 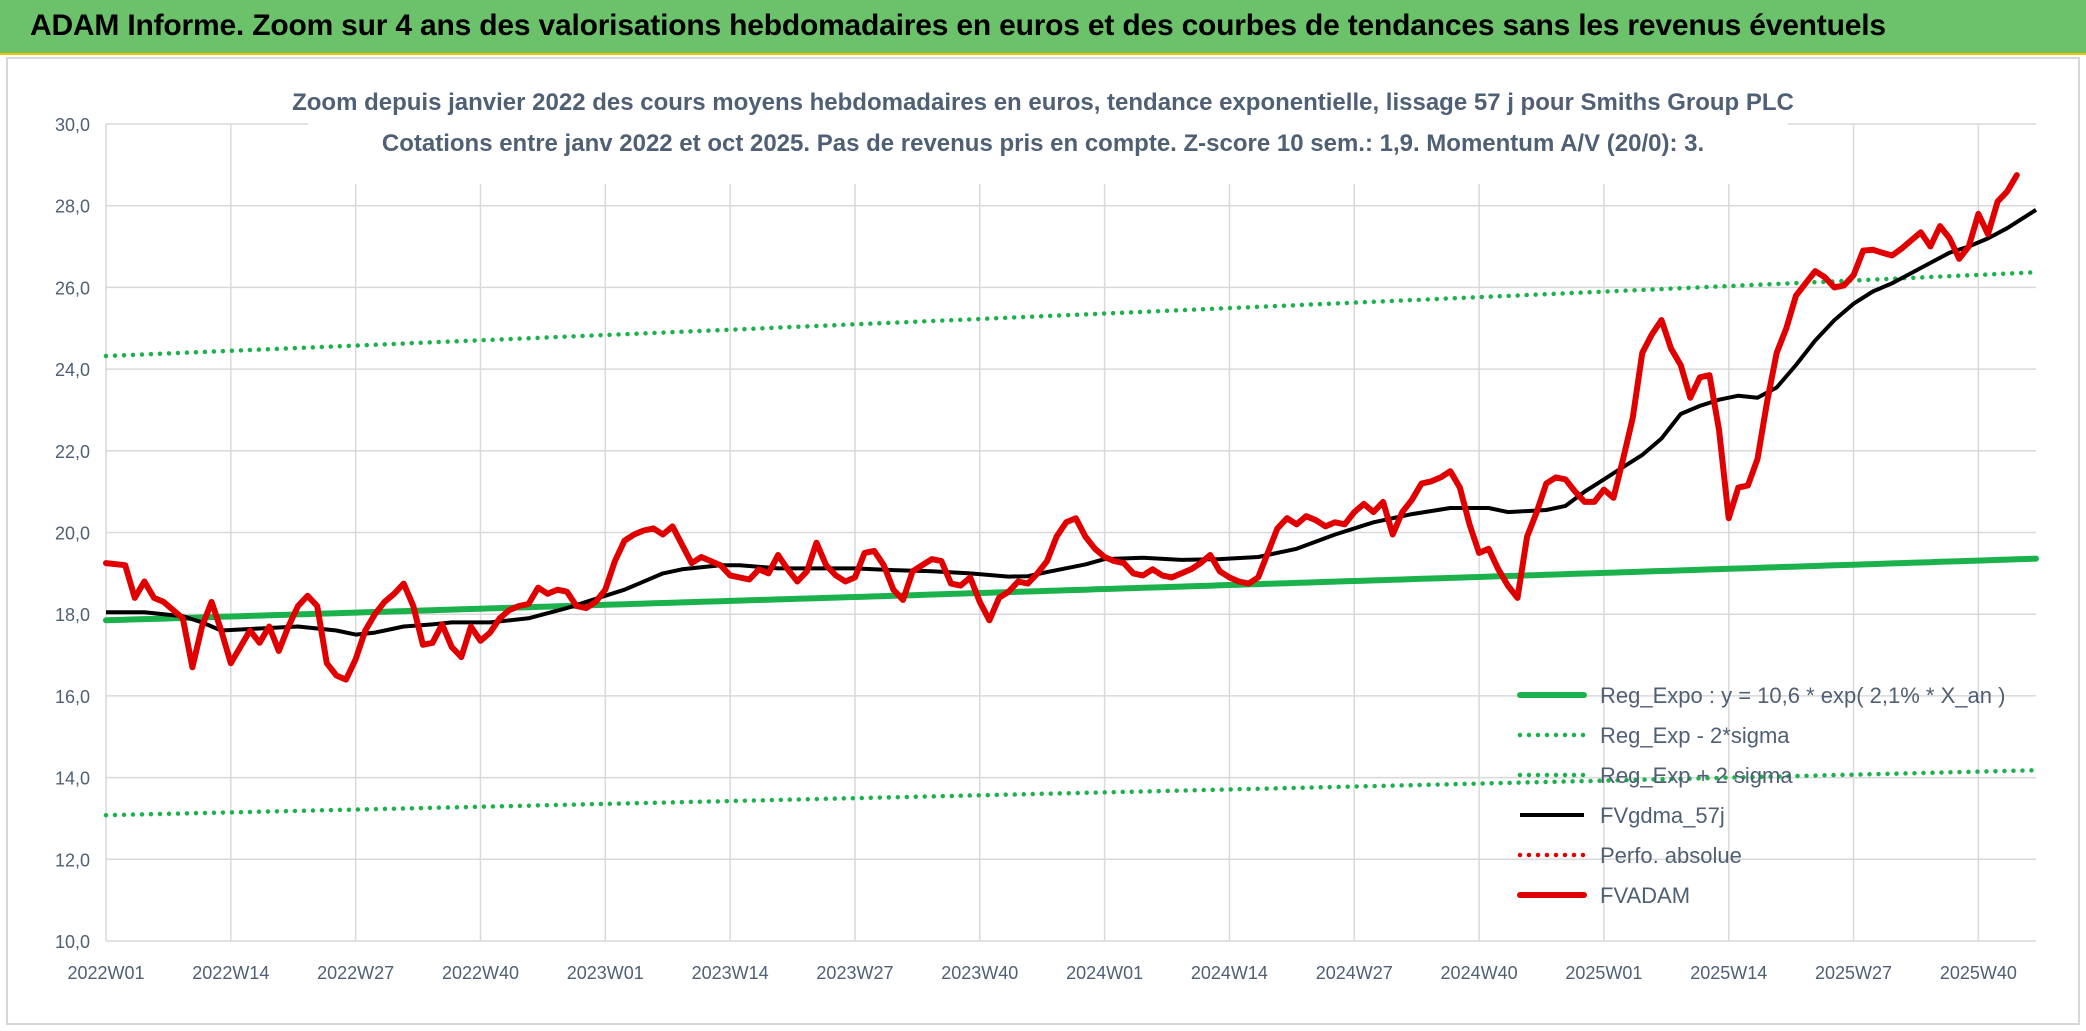 I want to click on y-tick-label: 28,0, so click(x=72, y=207).